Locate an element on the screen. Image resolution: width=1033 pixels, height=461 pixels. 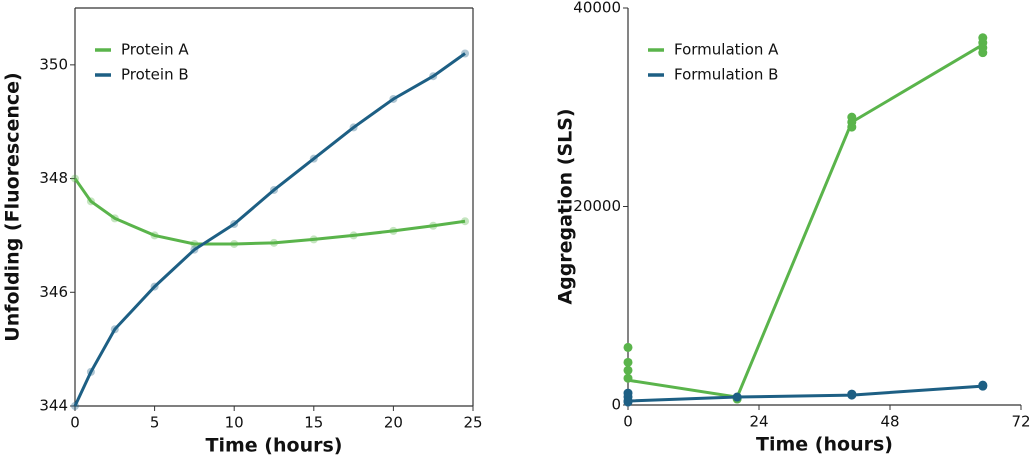
y-tick-label: 350 is located at coordinates (53, 64).